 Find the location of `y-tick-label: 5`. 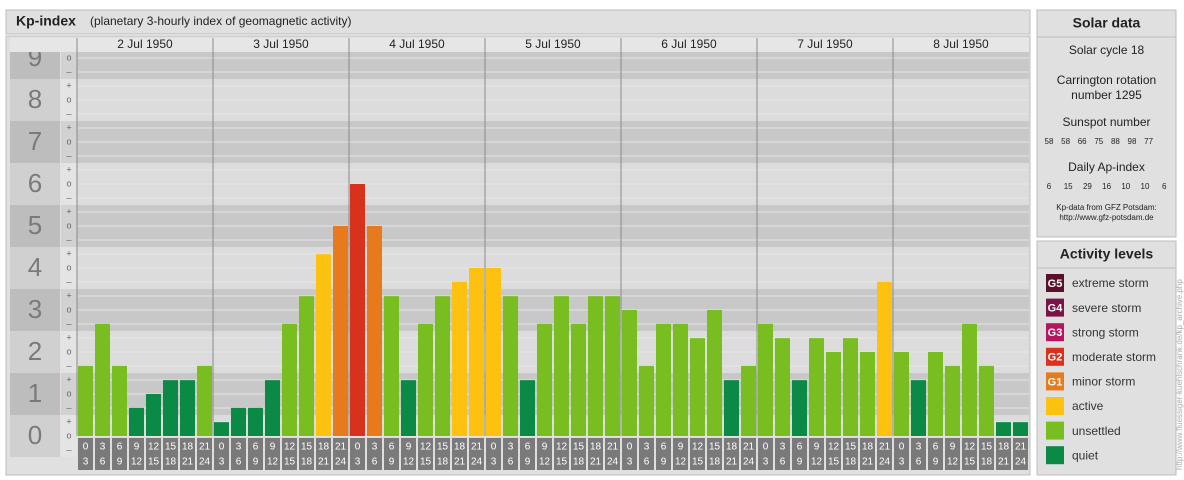

y-tick-label: 5 is located at coordinates (35, 225).